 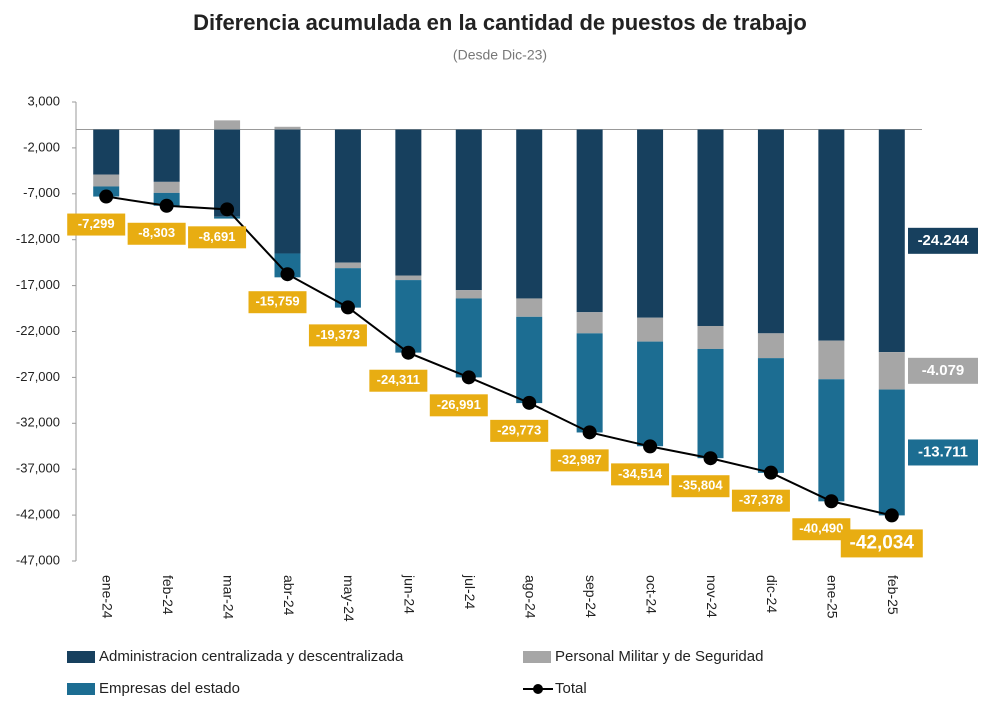 What do you see at coordinates (821, 528) in the screenshot?
I see `total-label: -40,490` at bounding box center [821, 528].